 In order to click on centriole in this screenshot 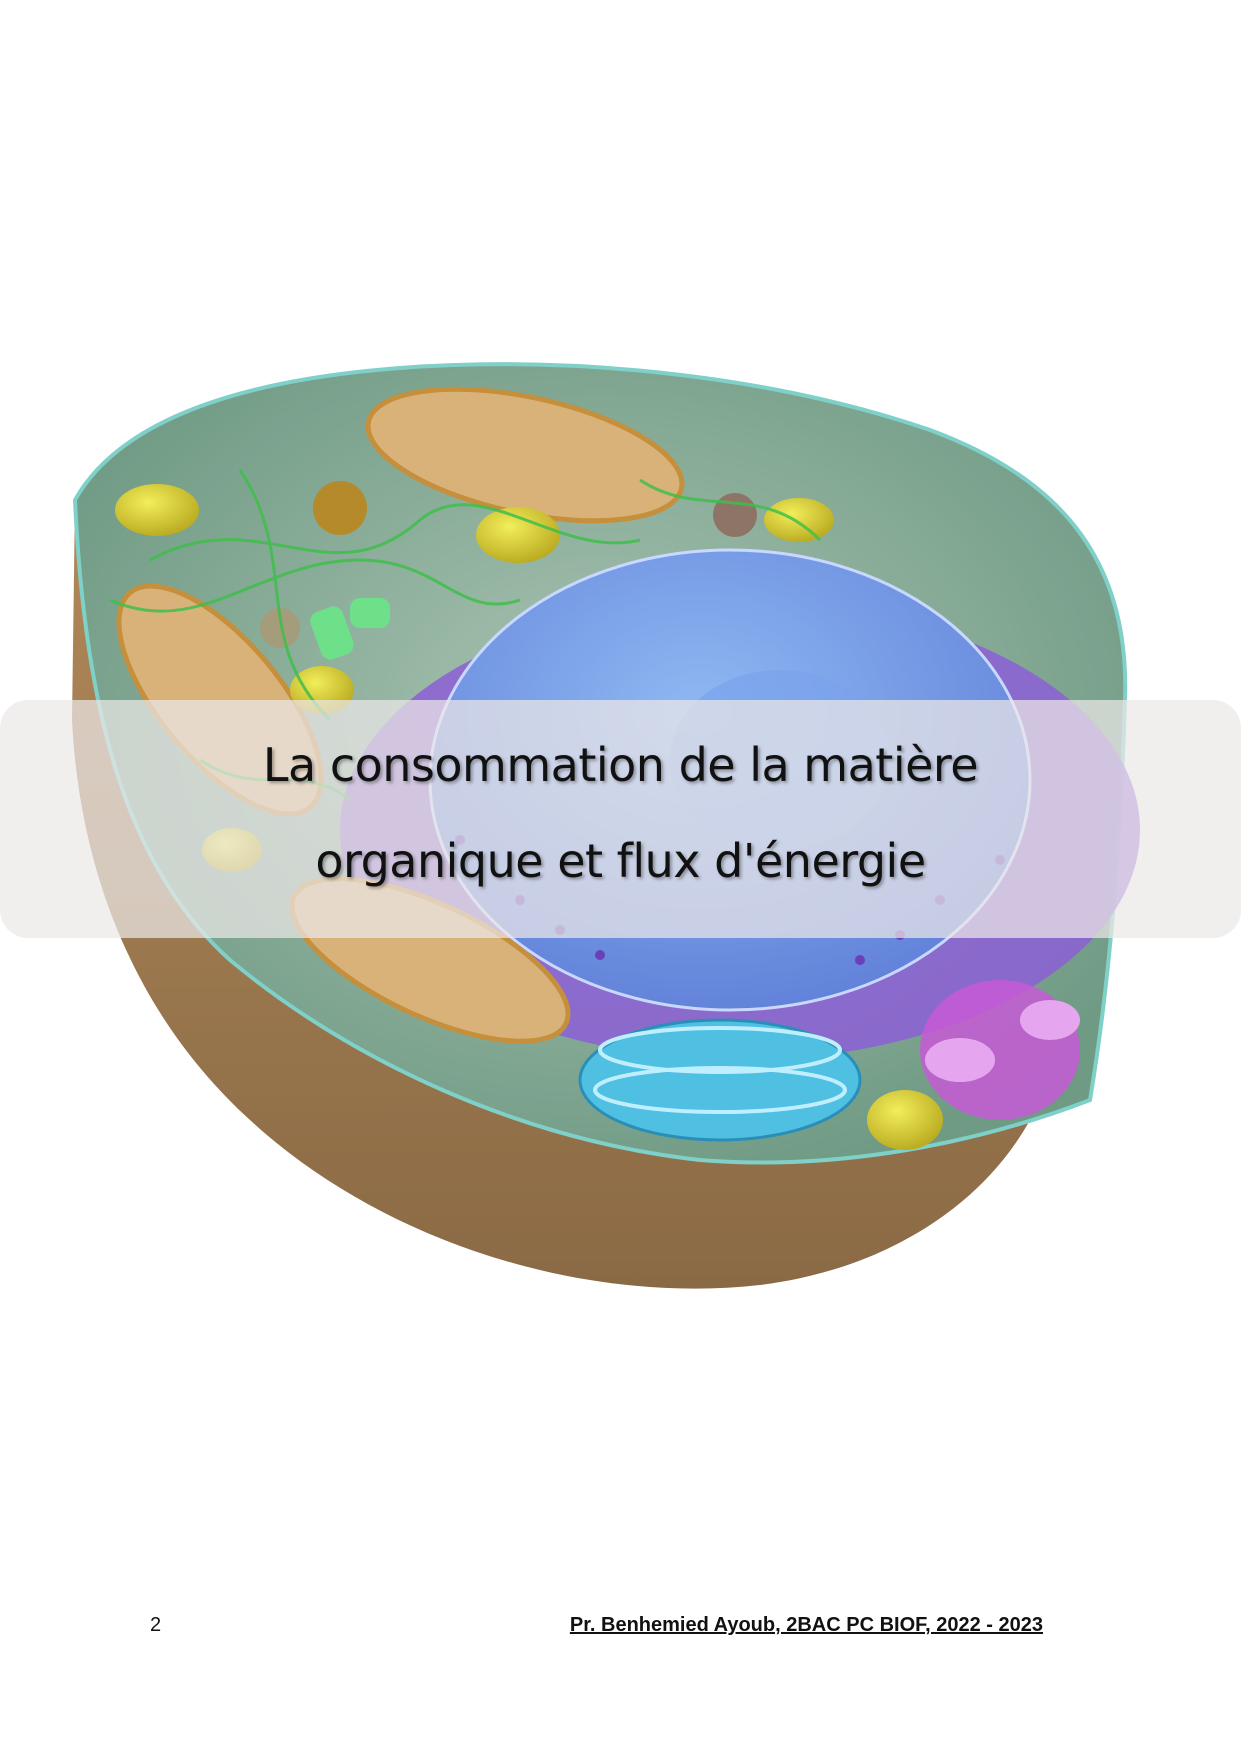, I will do `click(332, 633)`.